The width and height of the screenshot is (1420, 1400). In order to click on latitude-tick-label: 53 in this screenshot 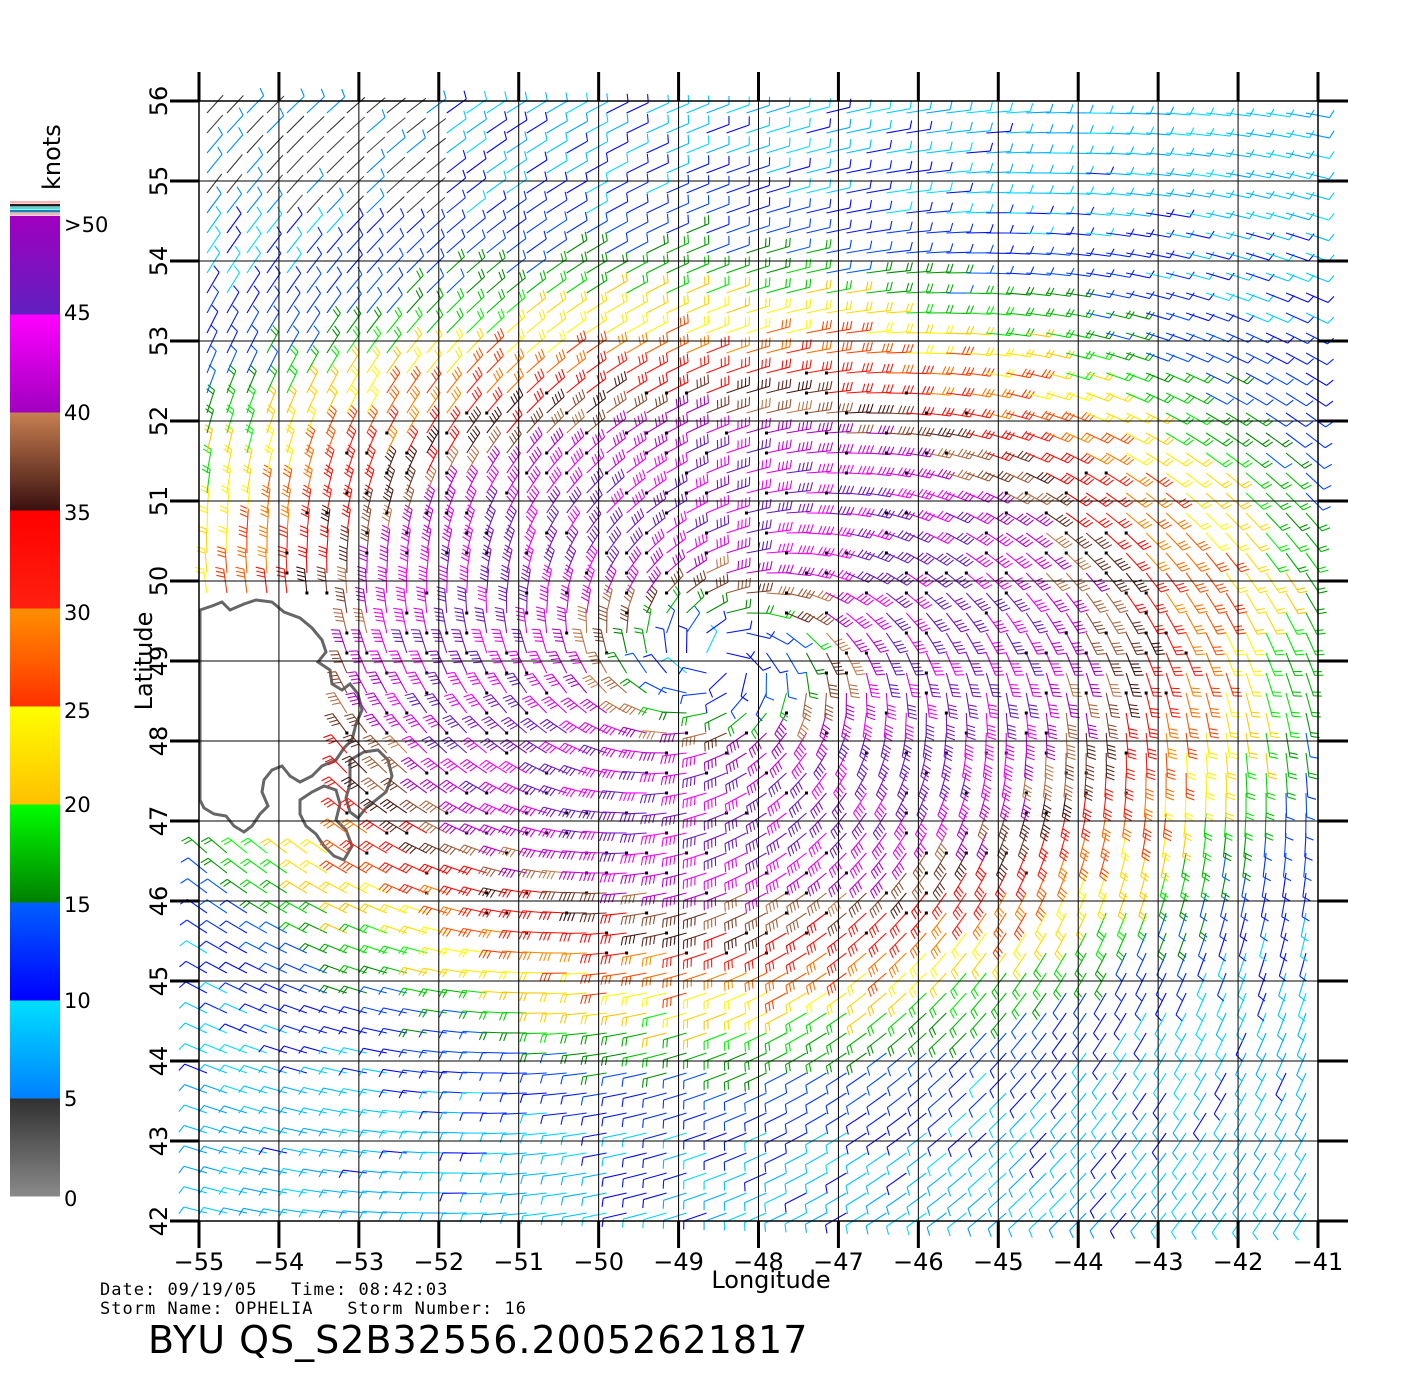, I will do `click(159, 341)`.